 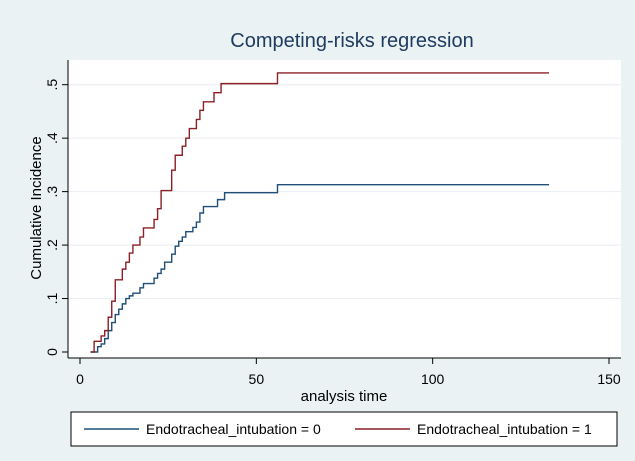 I want to click on chart-title: Competing-risks regression, so click(x=351, y=41).